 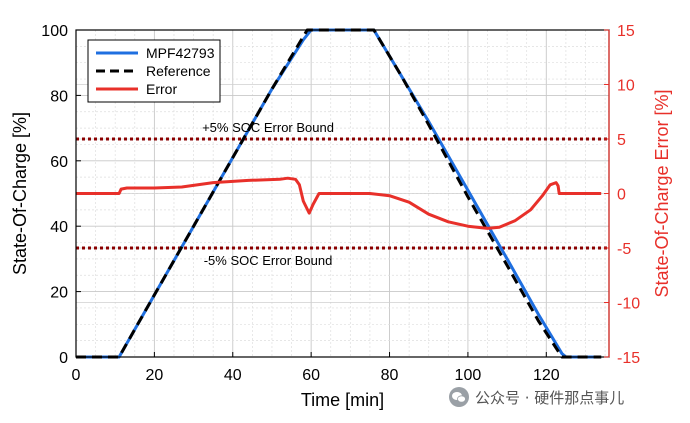 What do you see at coordinates (550, 397) in the screenshot?
I see `watermark-text: 公众号 · 硬件那点事儿` at bounding box center [550, 397].